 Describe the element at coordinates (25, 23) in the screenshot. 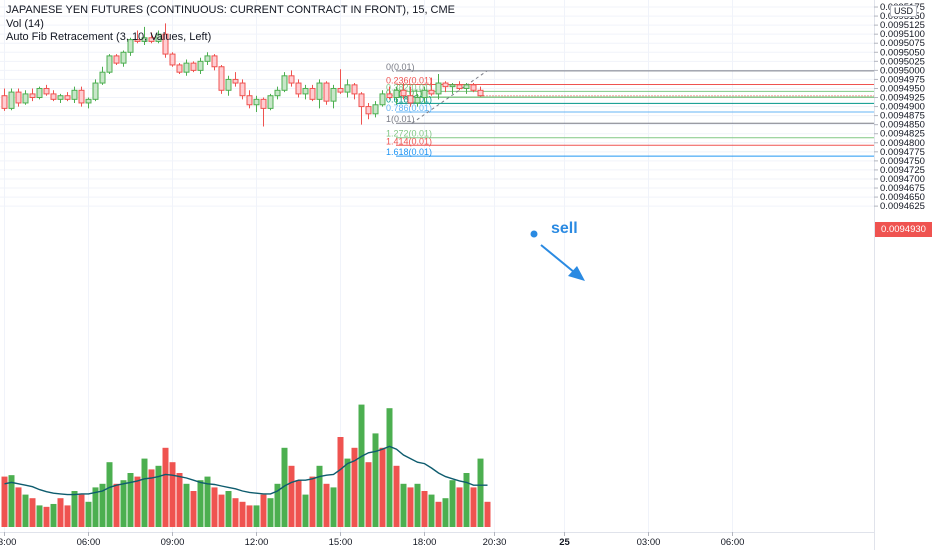

I see `volume-indicator-label: Vol (14)` at that location.